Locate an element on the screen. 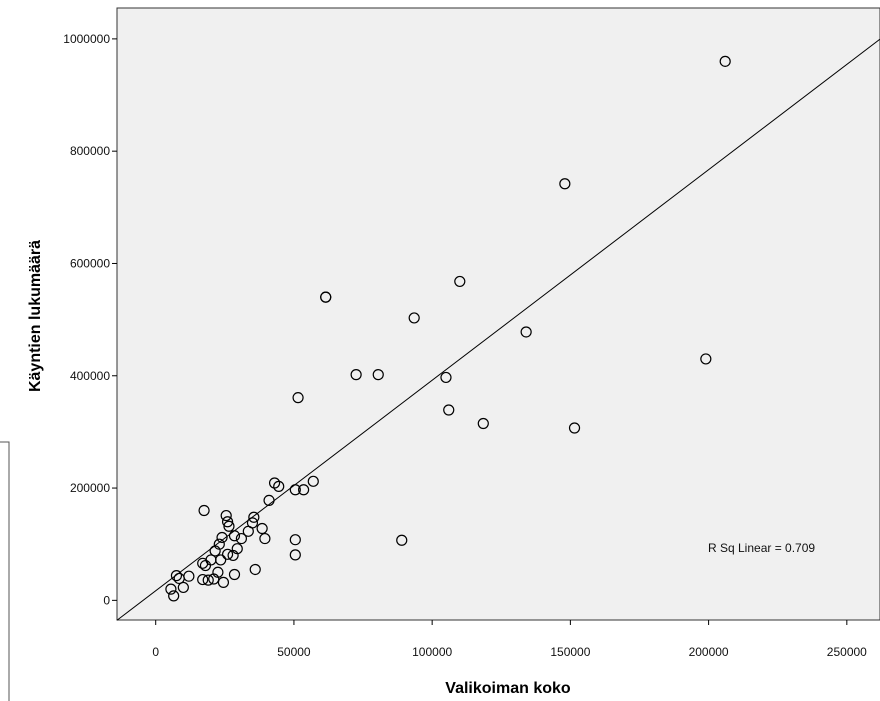 The image size is (880, 701). y-tick-label: 800000 is located at coordinates (90, 151).